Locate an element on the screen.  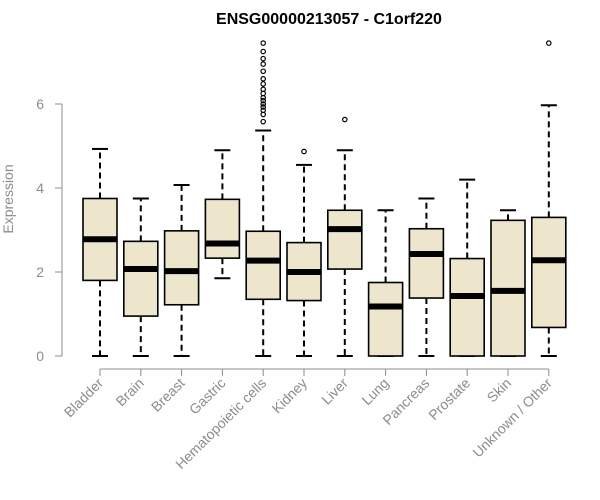
y-tick-label: 6 is located at coordinates (40, 104).